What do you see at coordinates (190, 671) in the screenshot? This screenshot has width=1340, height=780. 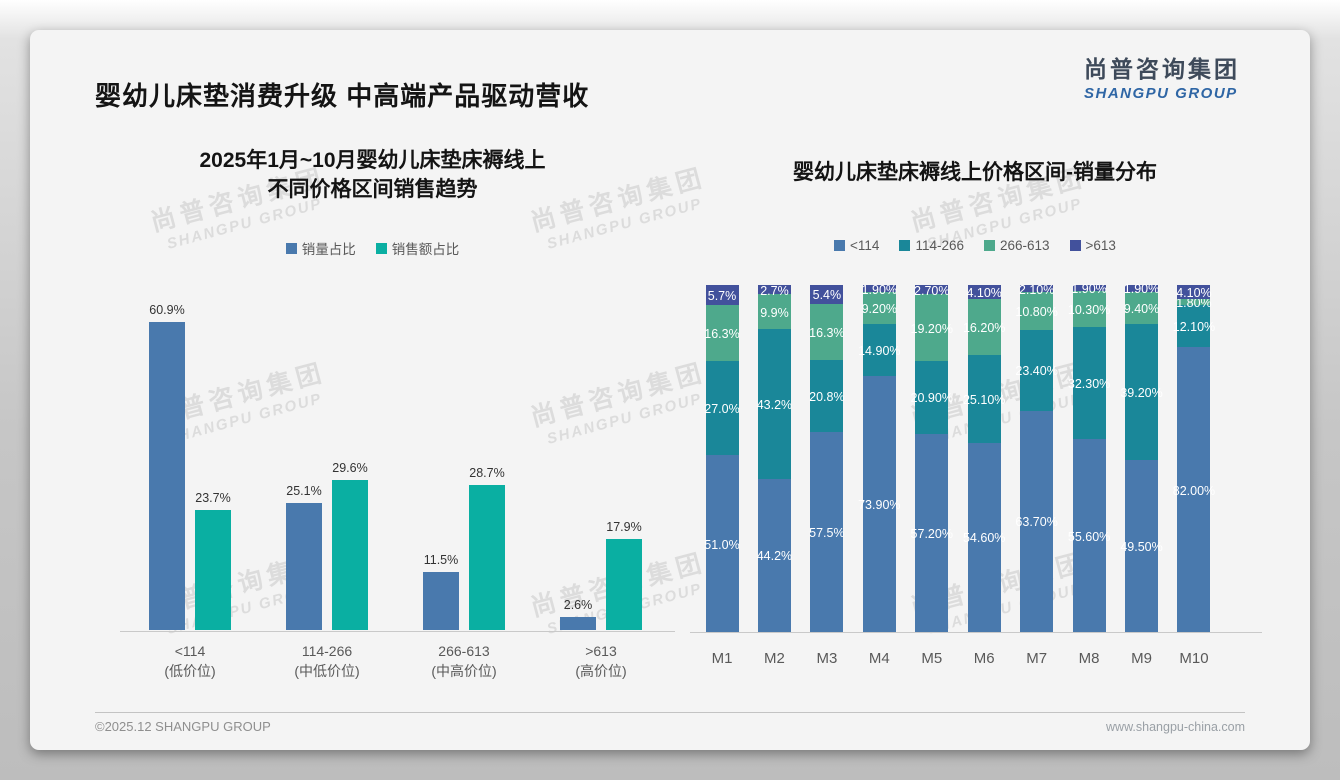 I see `x-axis-label-line2: (低价位)` at bounding box center [190, 671].